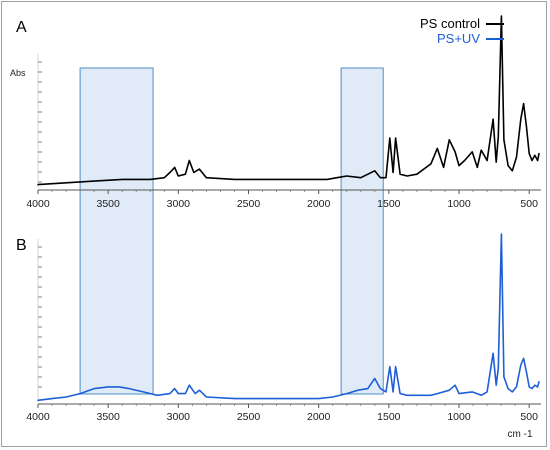  I want to click on x-axis-label: cm -1, so click(520, 434).